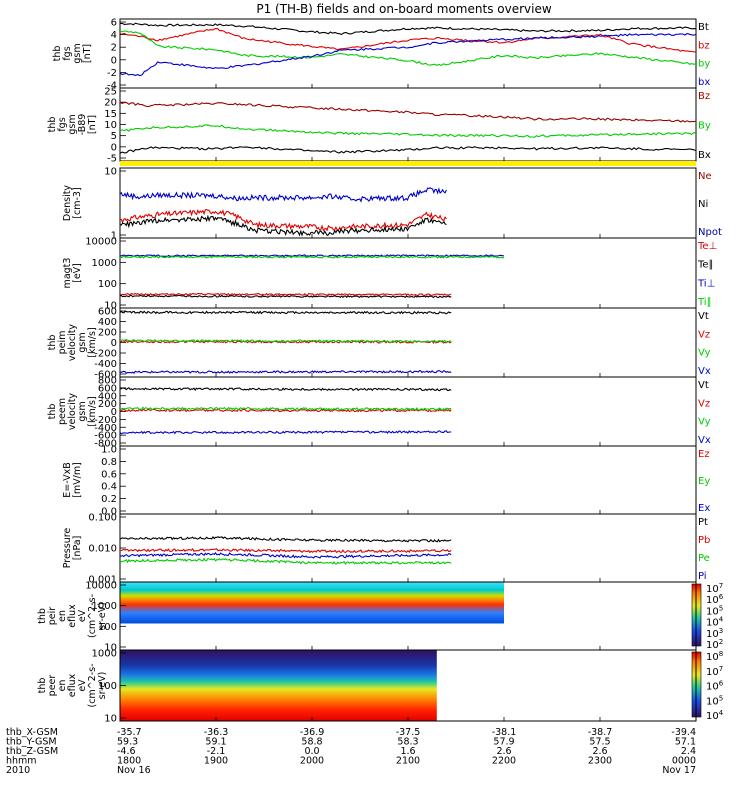 This screenshot has height=800, width=750. What do you see at coordinates (82, 342) in the screenshot?
I see `y-axis-label: gsm` at bounding box center [82, 342].